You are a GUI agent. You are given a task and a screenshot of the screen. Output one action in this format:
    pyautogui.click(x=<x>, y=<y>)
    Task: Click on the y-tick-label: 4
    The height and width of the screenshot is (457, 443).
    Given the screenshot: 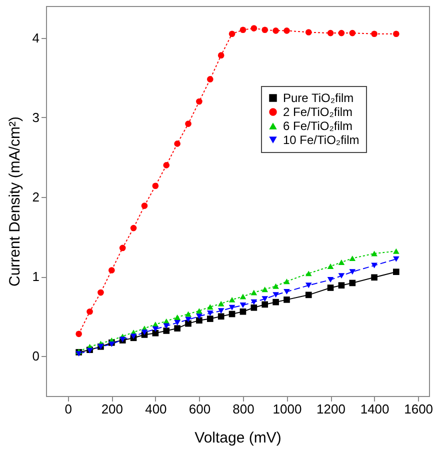 What is the action you would take?
    pyautogui.click(x=36, y=38)
    